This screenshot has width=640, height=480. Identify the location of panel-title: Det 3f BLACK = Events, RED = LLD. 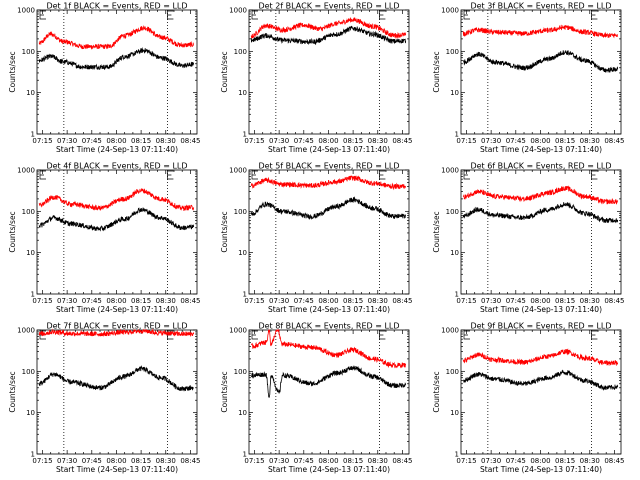
(540, 6).